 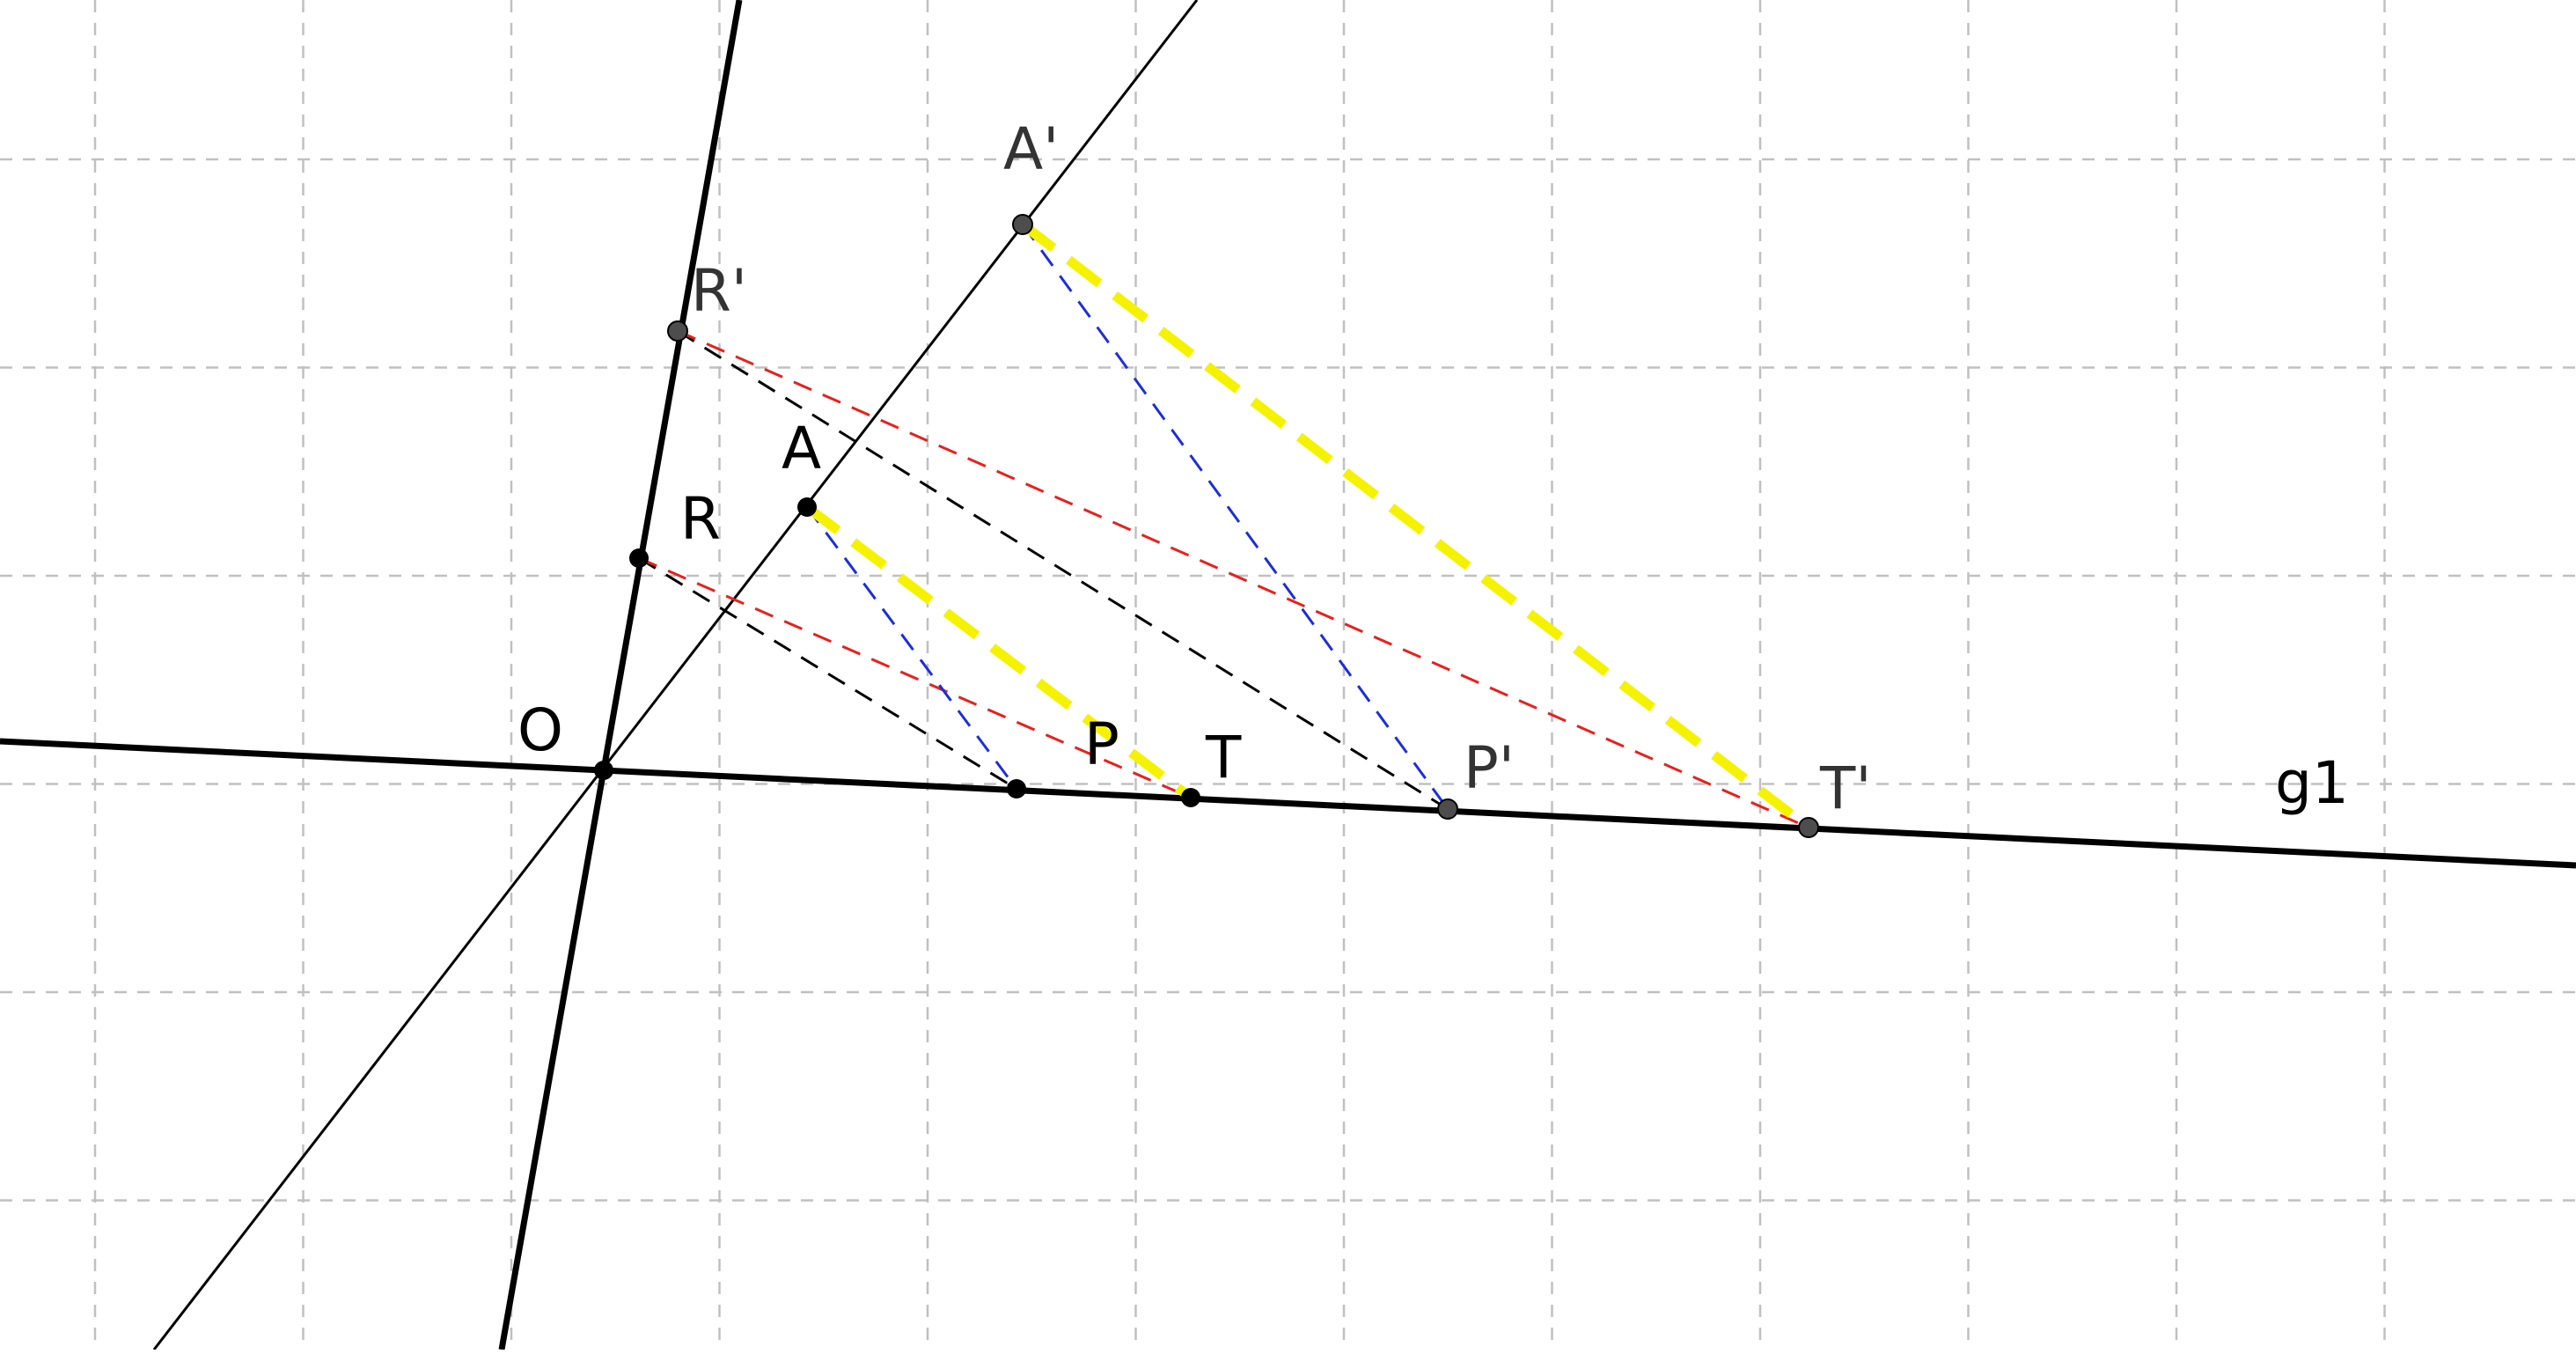 I want to click on label-g1: g1, so click(x=2312, y=783).